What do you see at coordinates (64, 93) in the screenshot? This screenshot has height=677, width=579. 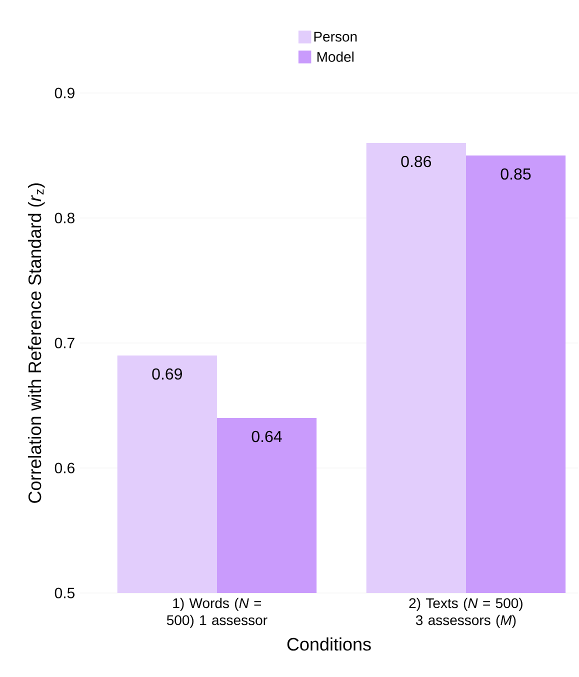 I see `y-tick-label: 0.9` at bounding box center [64, 93].